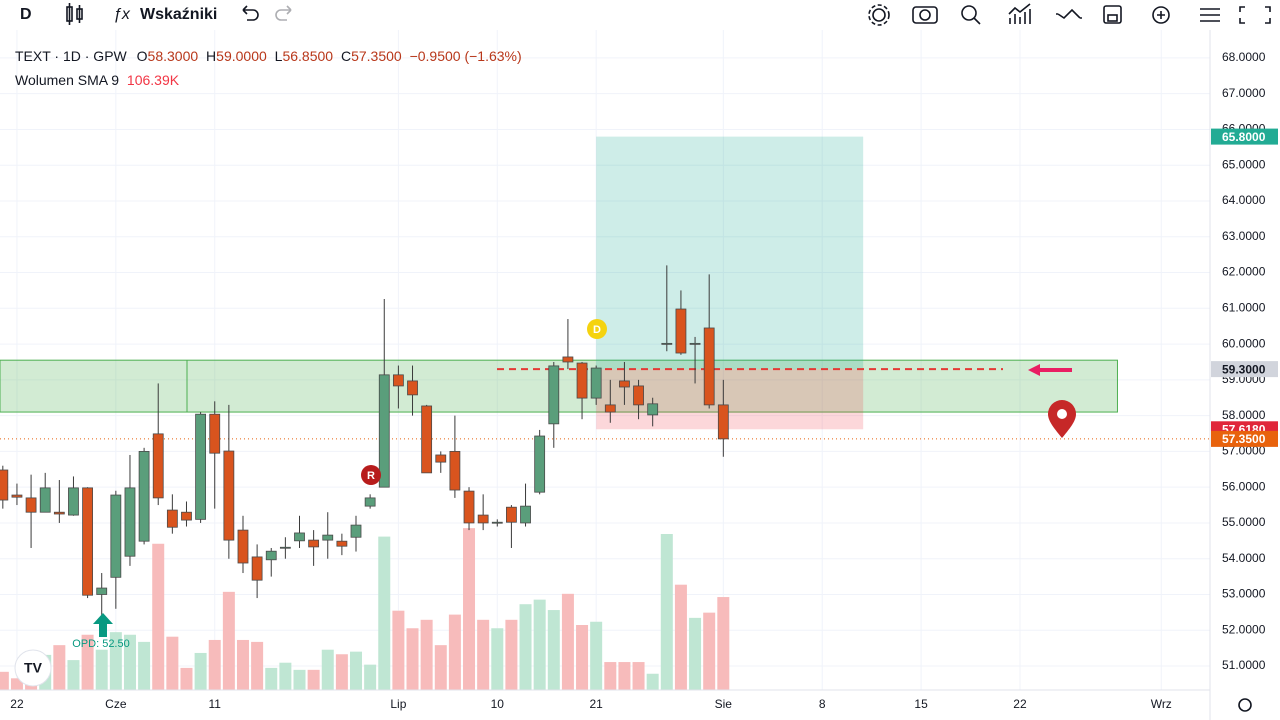  Describe the element at coordinates (1019, 13) in the screenshot. I see `compare-icon` at that location.